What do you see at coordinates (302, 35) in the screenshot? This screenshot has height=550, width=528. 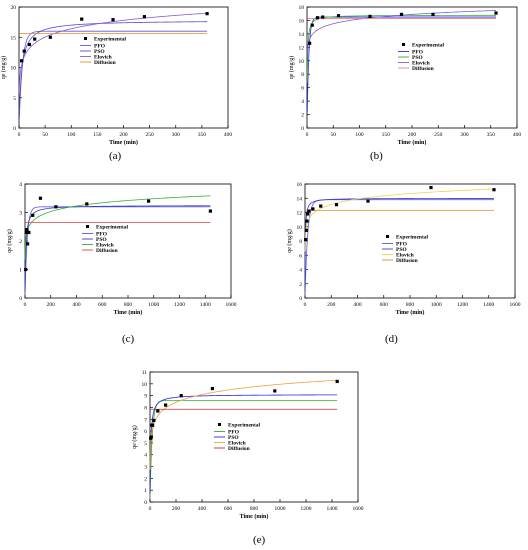 I see `y-tick-label: 14` at bounding box center [302, 35].